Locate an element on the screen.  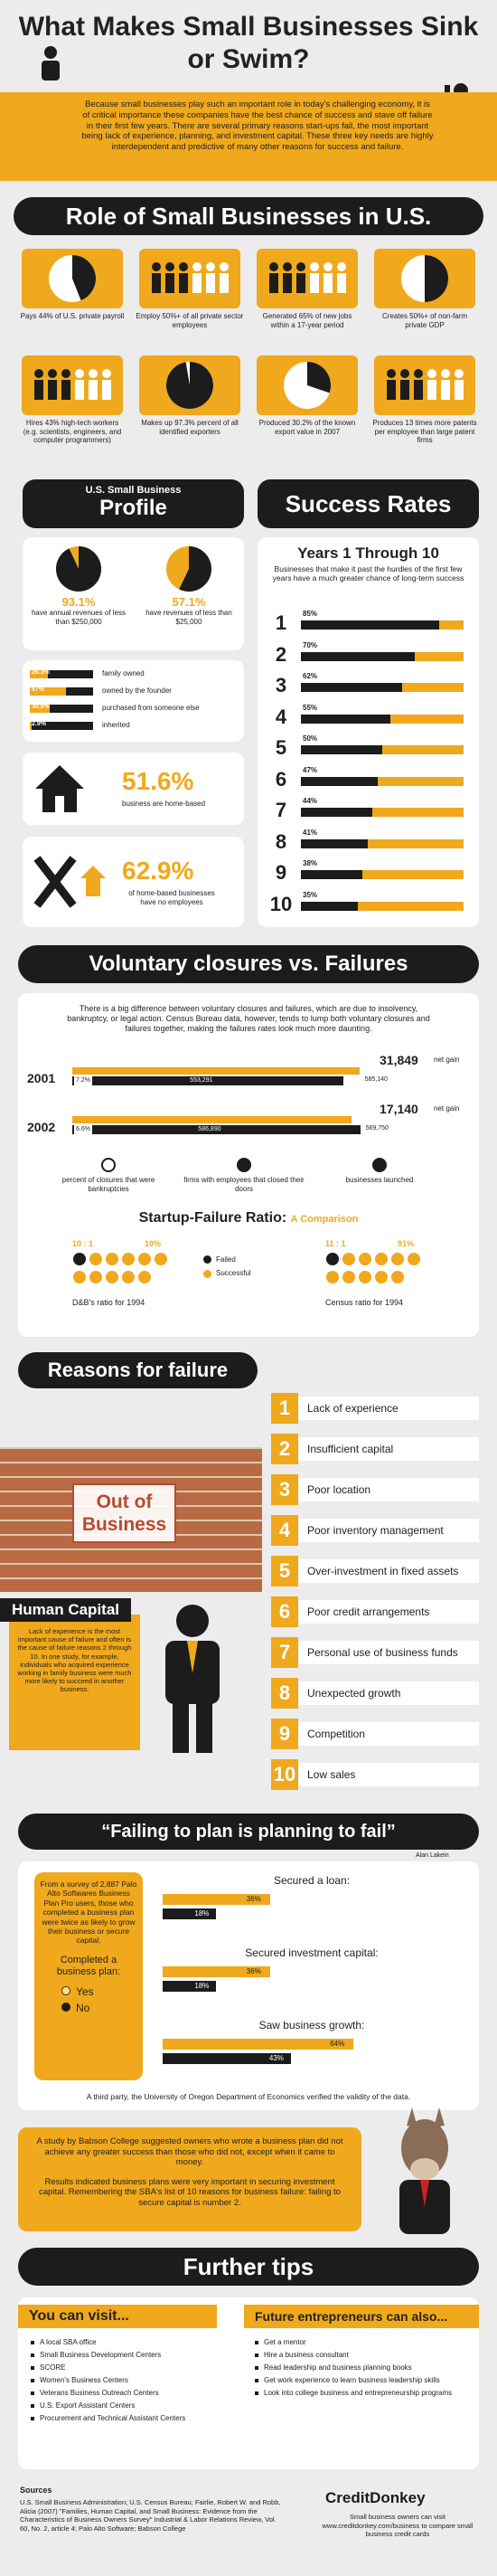
success-year: 2 is located at coordinates (281, 654).